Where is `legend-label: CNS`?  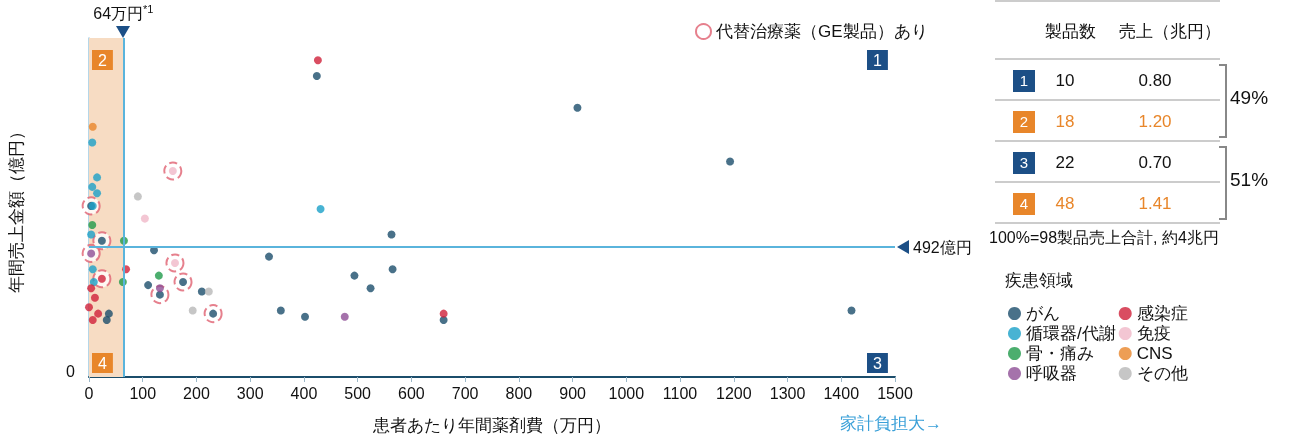 legend-label: CNS is located at coordinates (1154, 353).